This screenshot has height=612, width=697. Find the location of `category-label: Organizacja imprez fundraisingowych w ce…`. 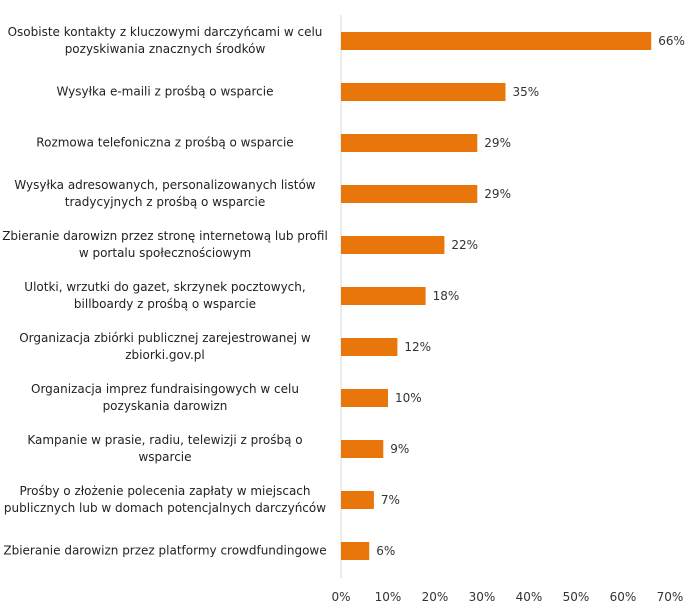

category-label: Organizacja imprez fundraisingowych w ce… is located at coordinates (165, 397).